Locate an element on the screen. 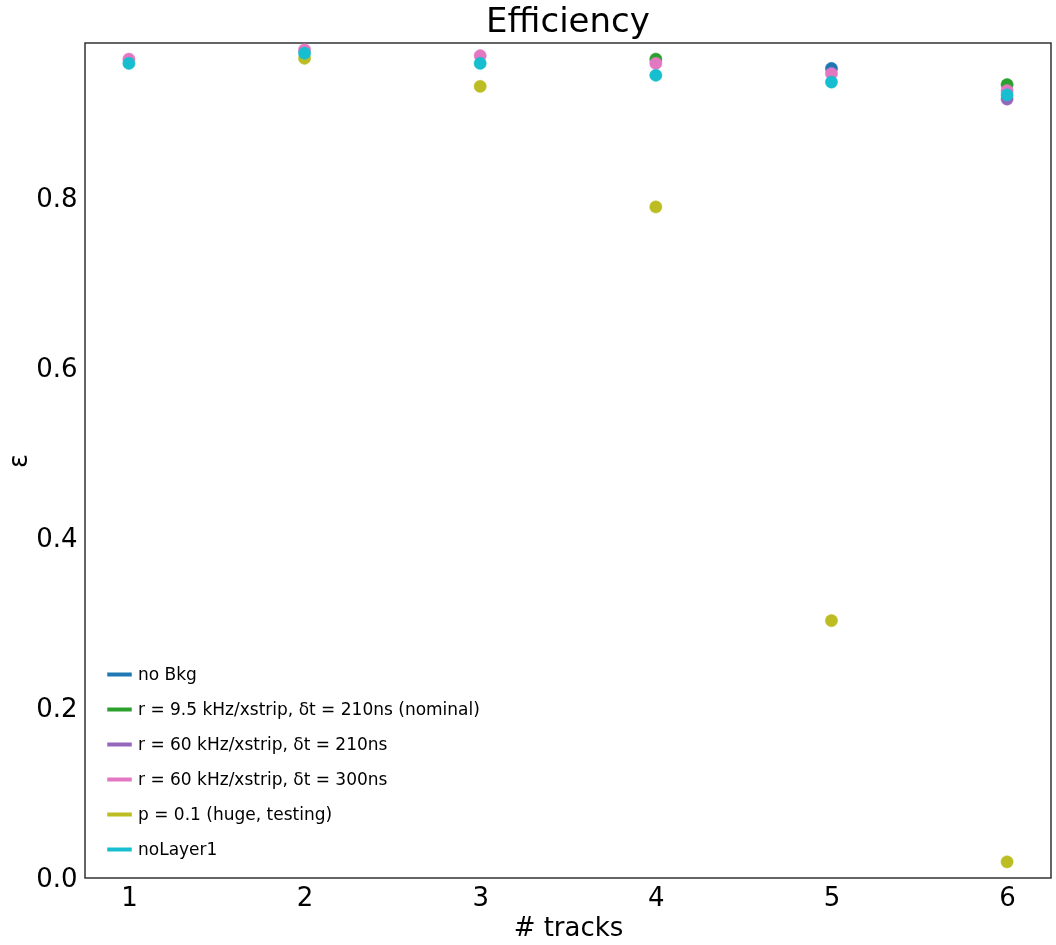 The height and width of the screenshot is (945, 1056). x-tick-label: 3 is located at coordinates (480, 896).